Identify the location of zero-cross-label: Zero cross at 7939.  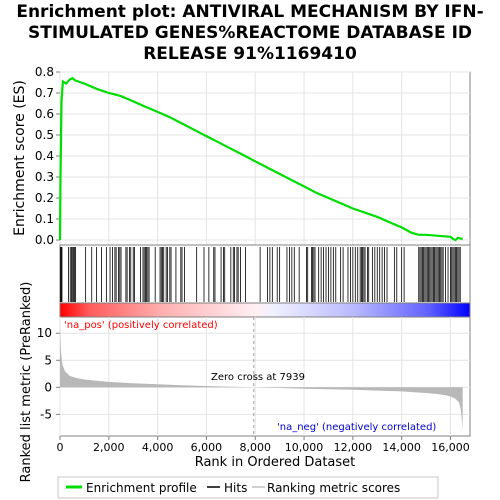
(258, 377).